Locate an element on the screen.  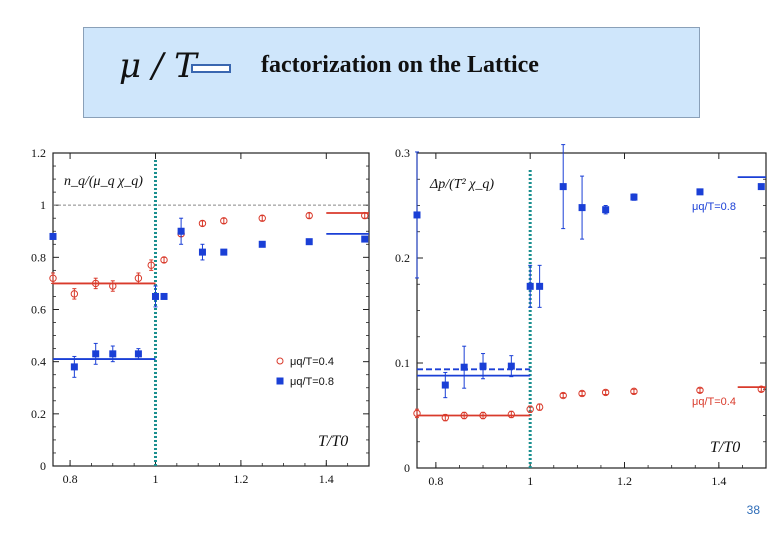
y-tick-label: 0.6 is located at coordinates (38, 310).